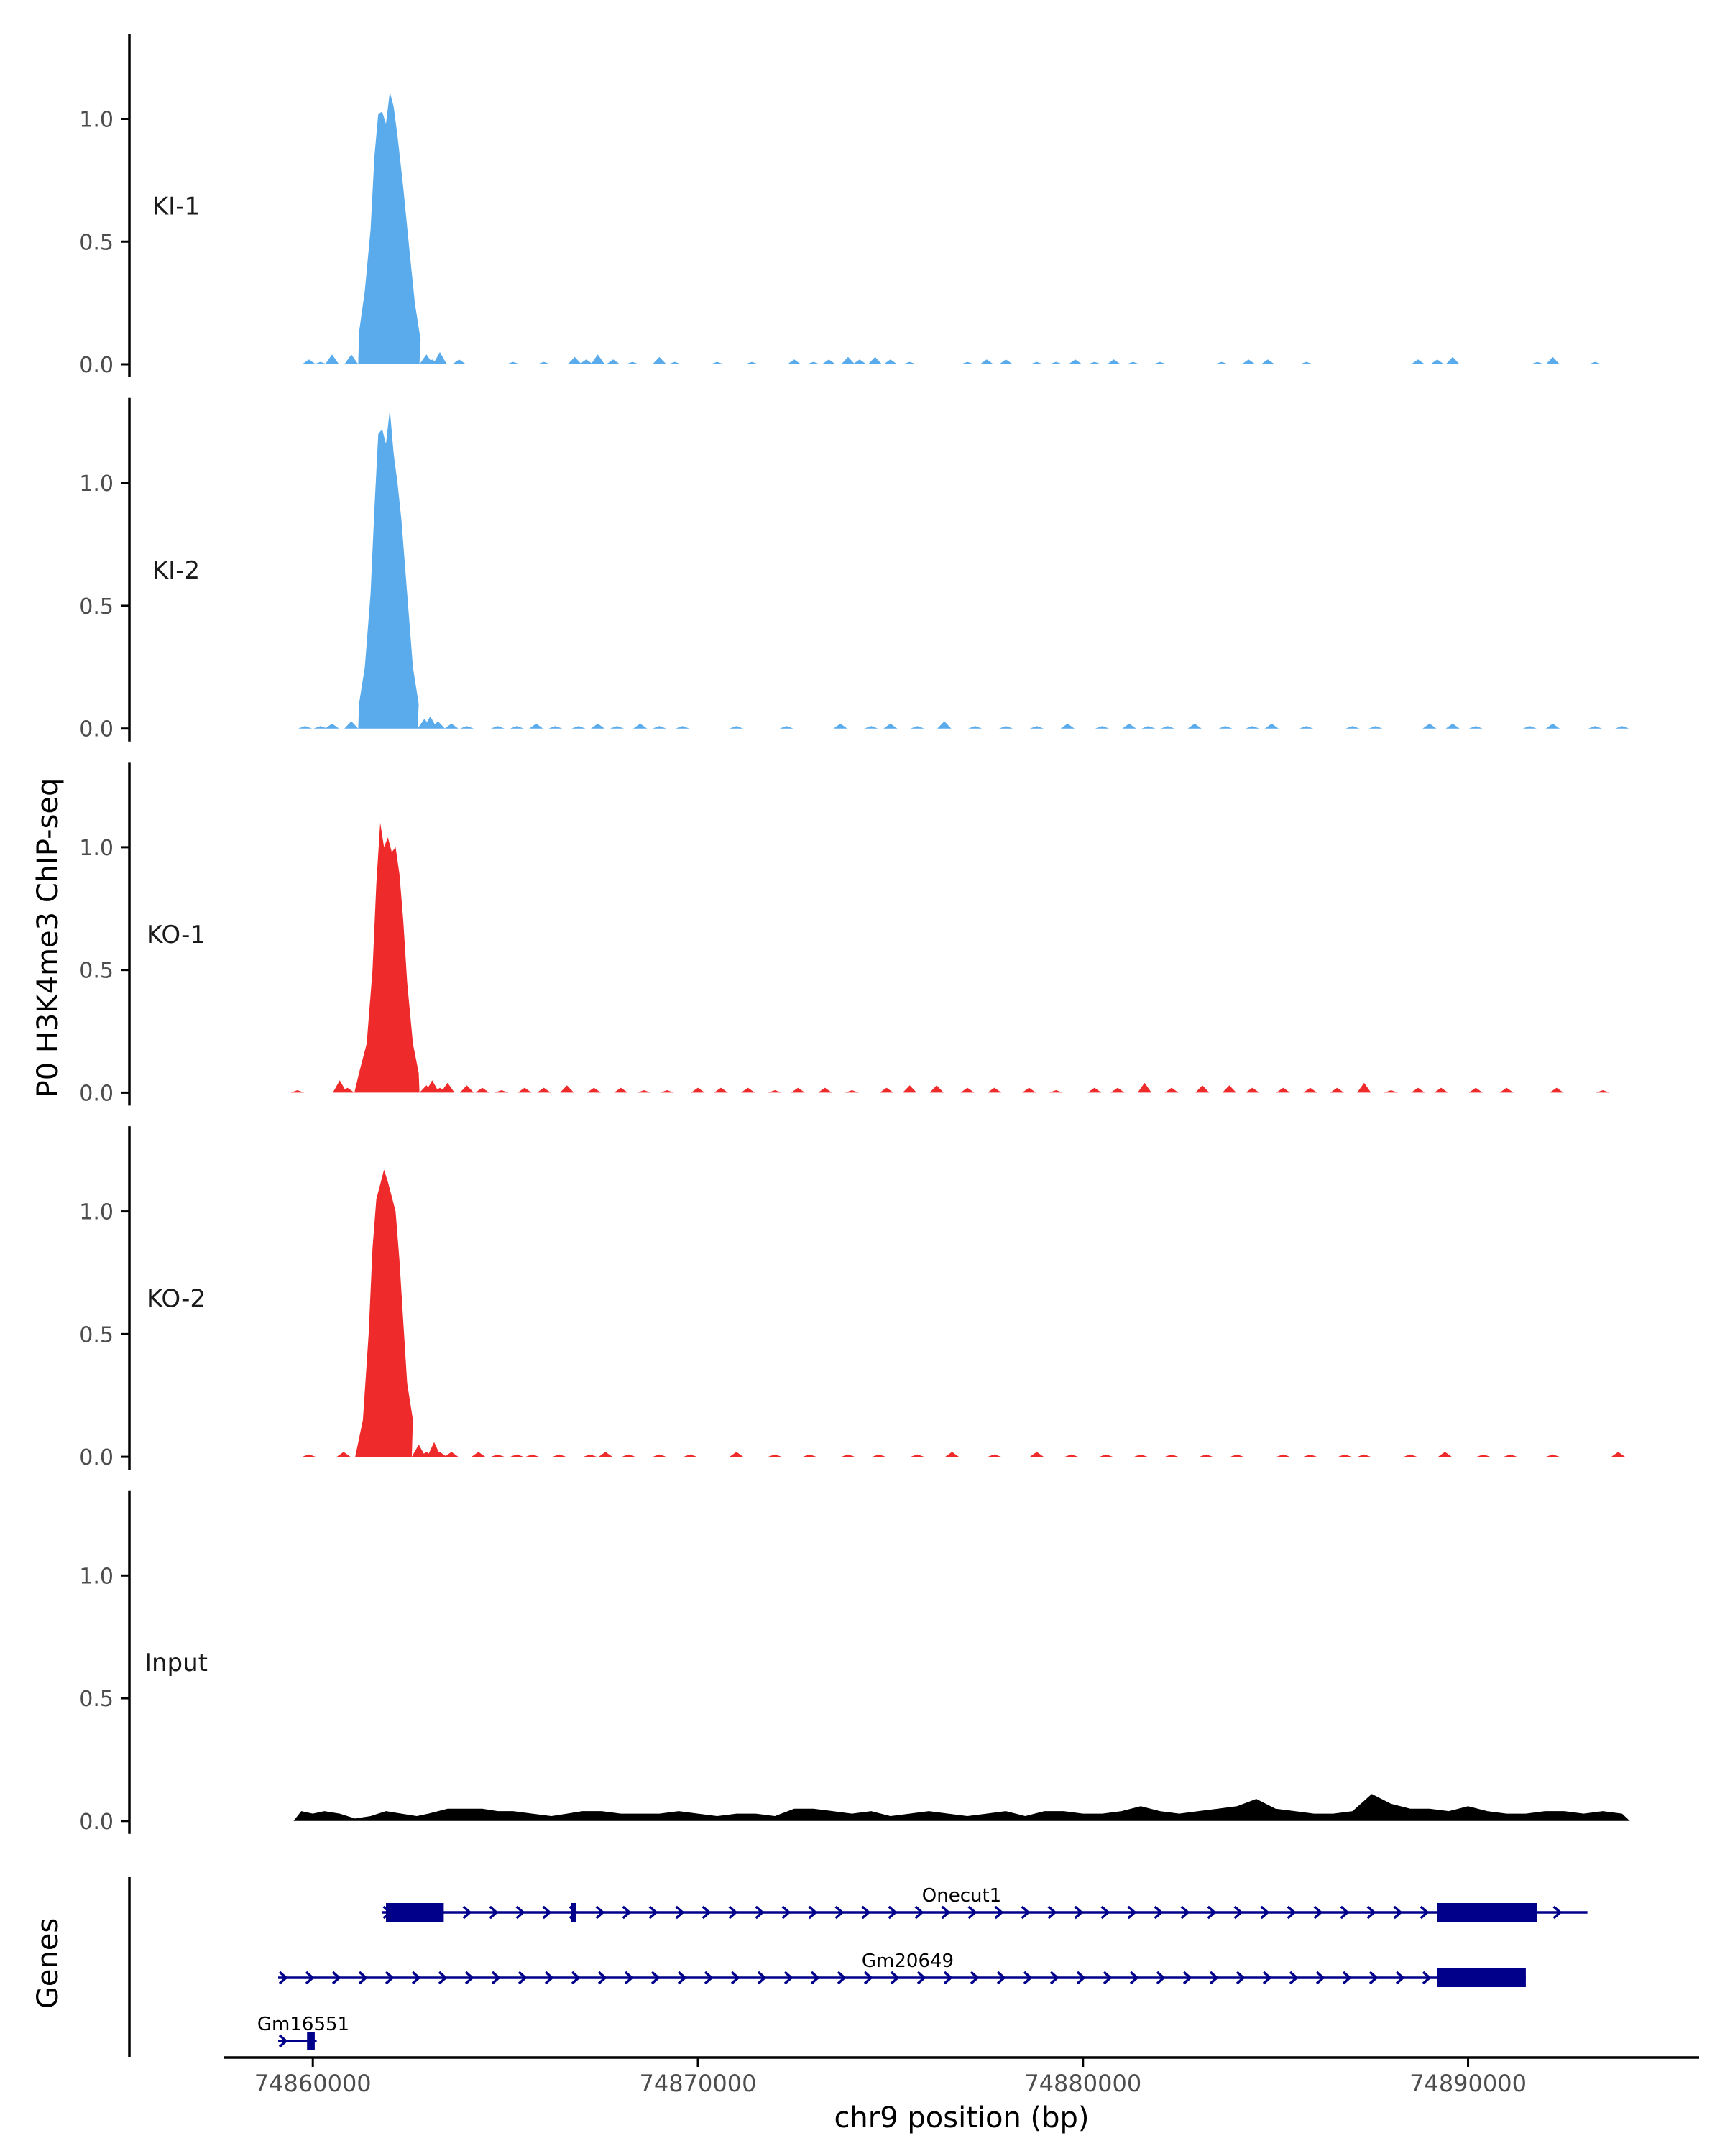 This screenshot has width=1725, height=2156. What do you see at coordinates (1082, 2083) in the screenshot?
I see `x-tick-label: 74880000` at bounding box center [1082, 2083].